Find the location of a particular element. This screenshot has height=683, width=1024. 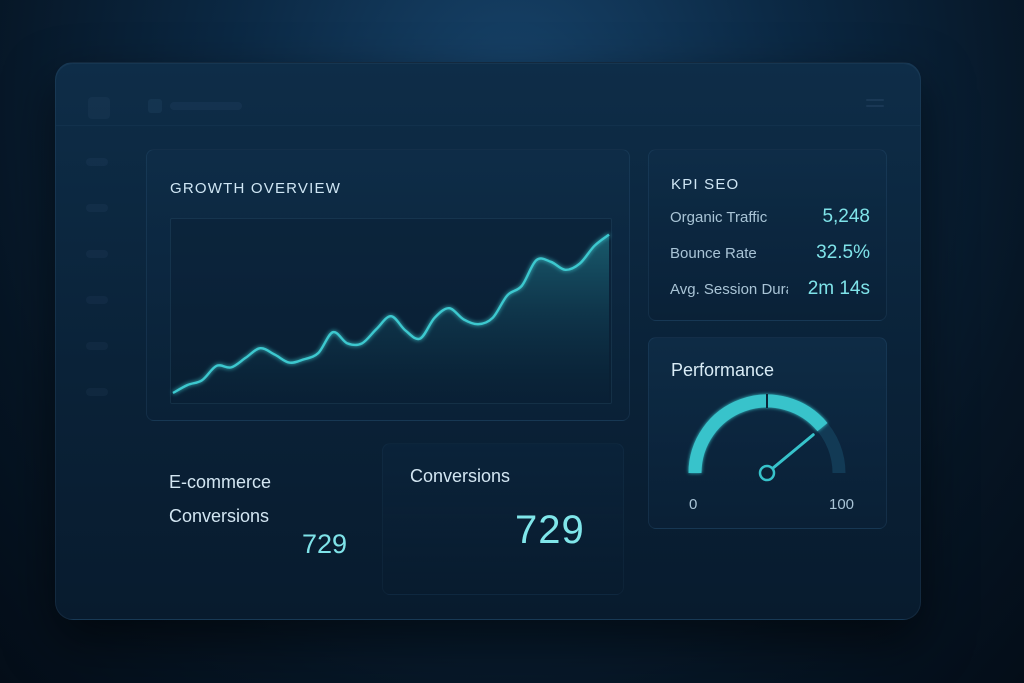

growth-overview-title: GROWTH OVERVIEW is located at coordinates (256, 188).